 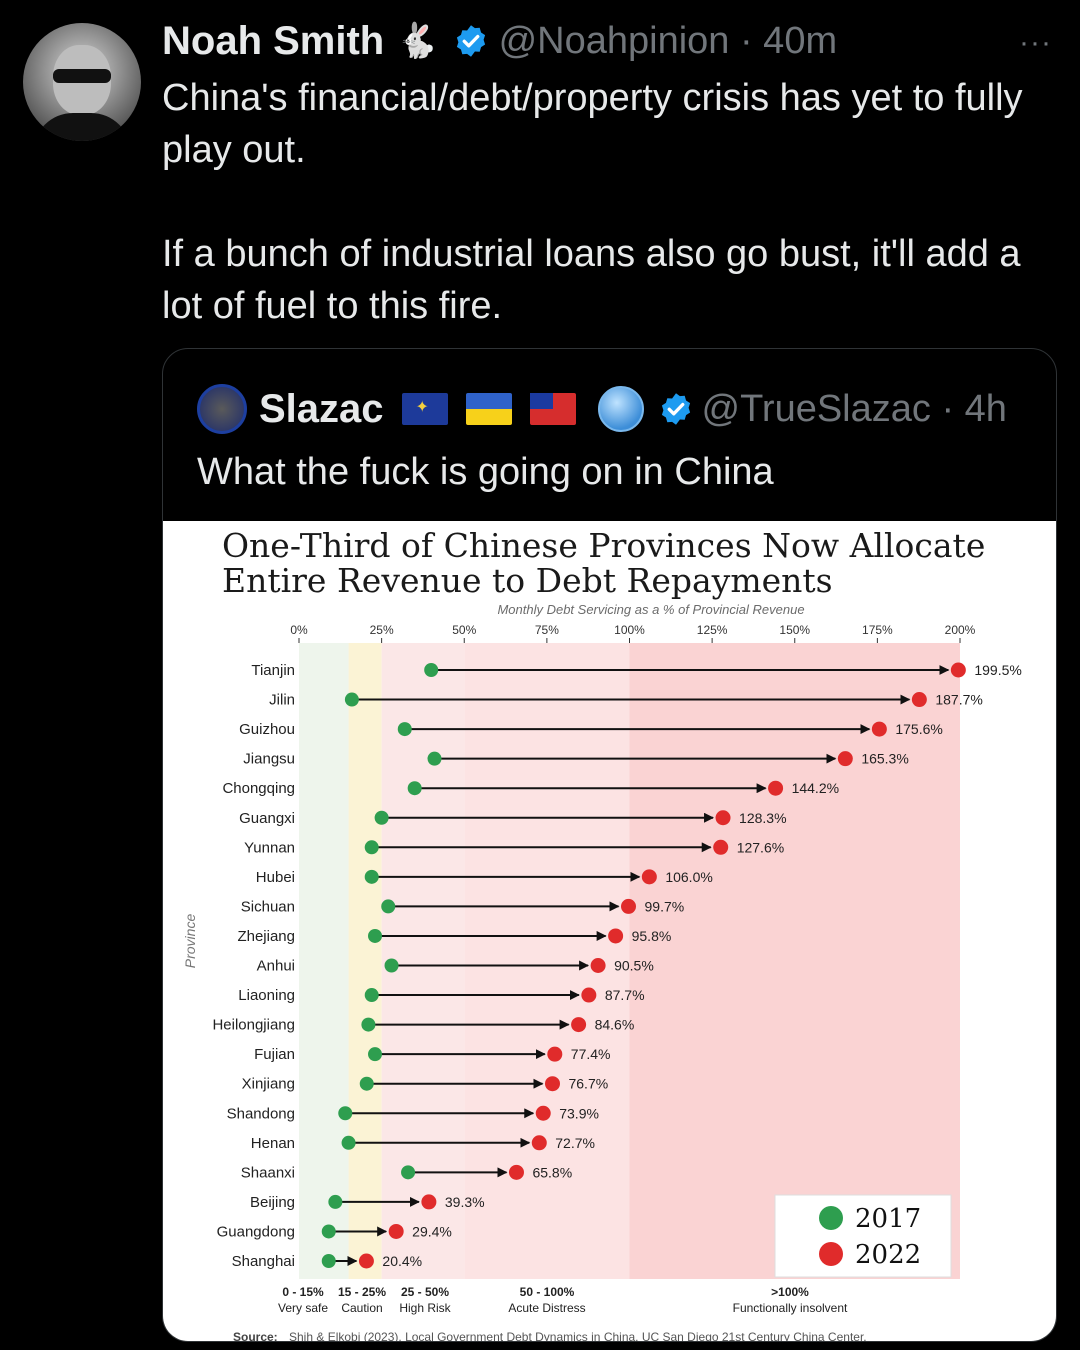 What do you see at coordinates (273, 1143) in the screenshot?
I see `province-label: Henan` at bounding box center [273, 1143].